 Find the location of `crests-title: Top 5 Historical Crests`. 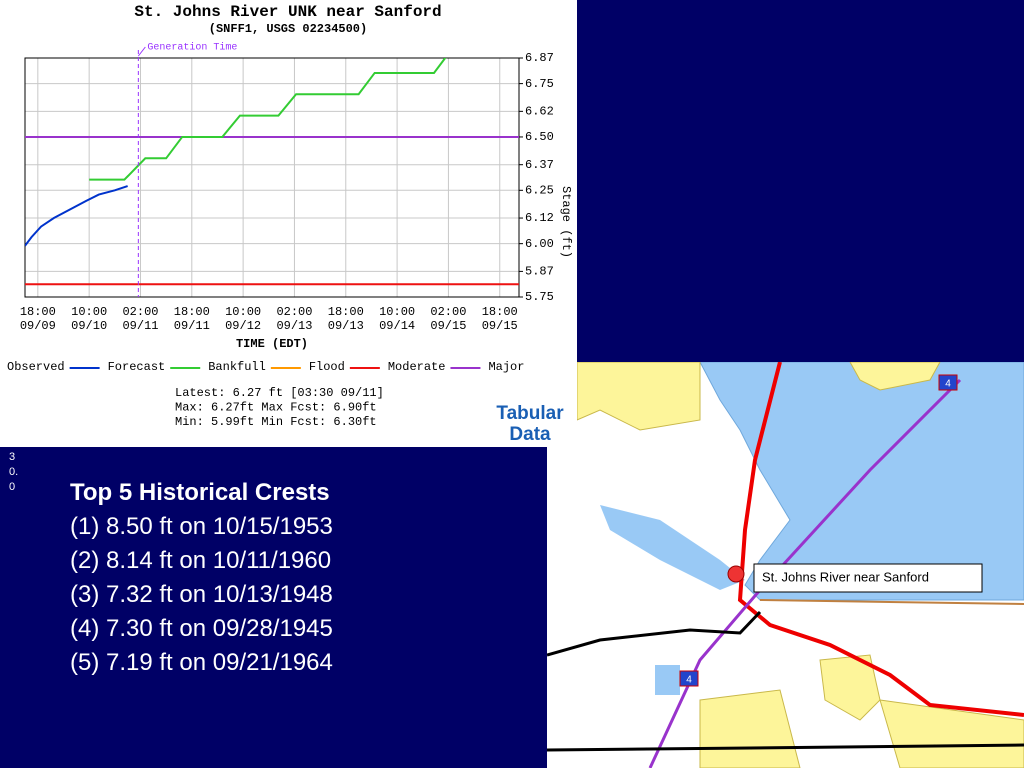

crests-title: Top 5 Historical Crests is located at coordinates (200, 492).